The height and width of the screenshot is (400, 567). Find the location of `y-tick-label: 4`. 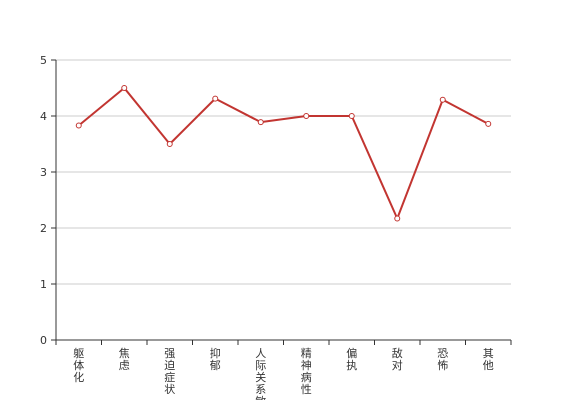

y-tick-label: 4 is located at coordinates (43, 116).